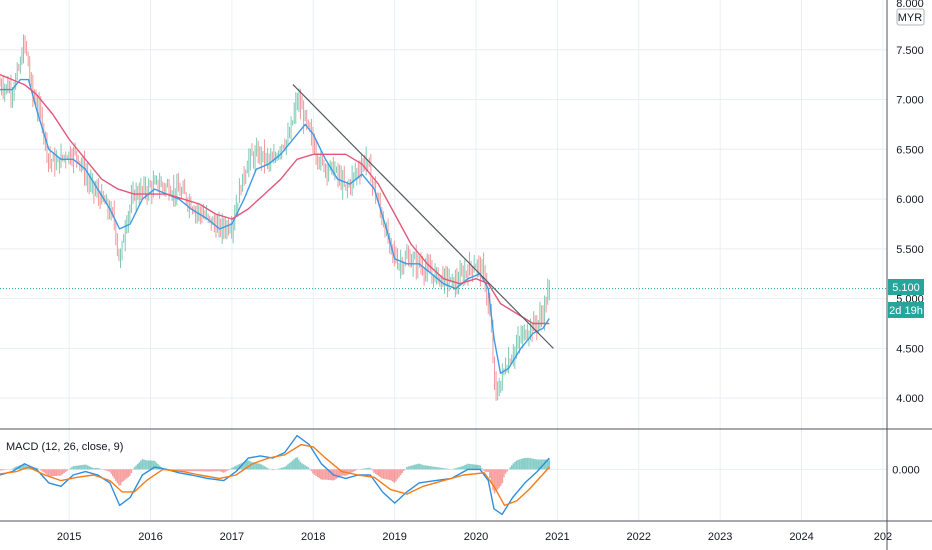 Image resolution: width=932 pixels, height=550 pixels. I want to click on macd-panel, so click(275, 475).